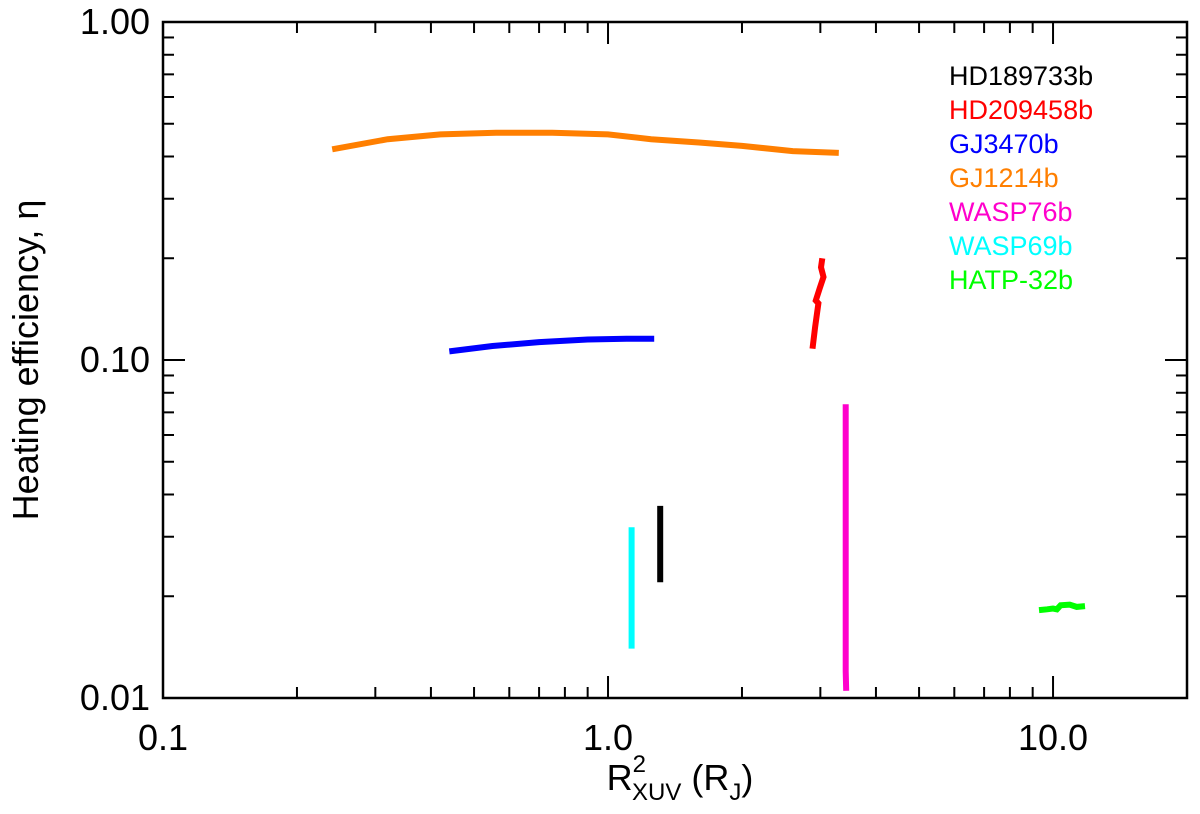 The height and width of the screenshot is (814, 1200). Describe the element at coordinates (1011, 212) in the screenshot. I see `legend-entry-wasp76b: WASP76b` at that location.